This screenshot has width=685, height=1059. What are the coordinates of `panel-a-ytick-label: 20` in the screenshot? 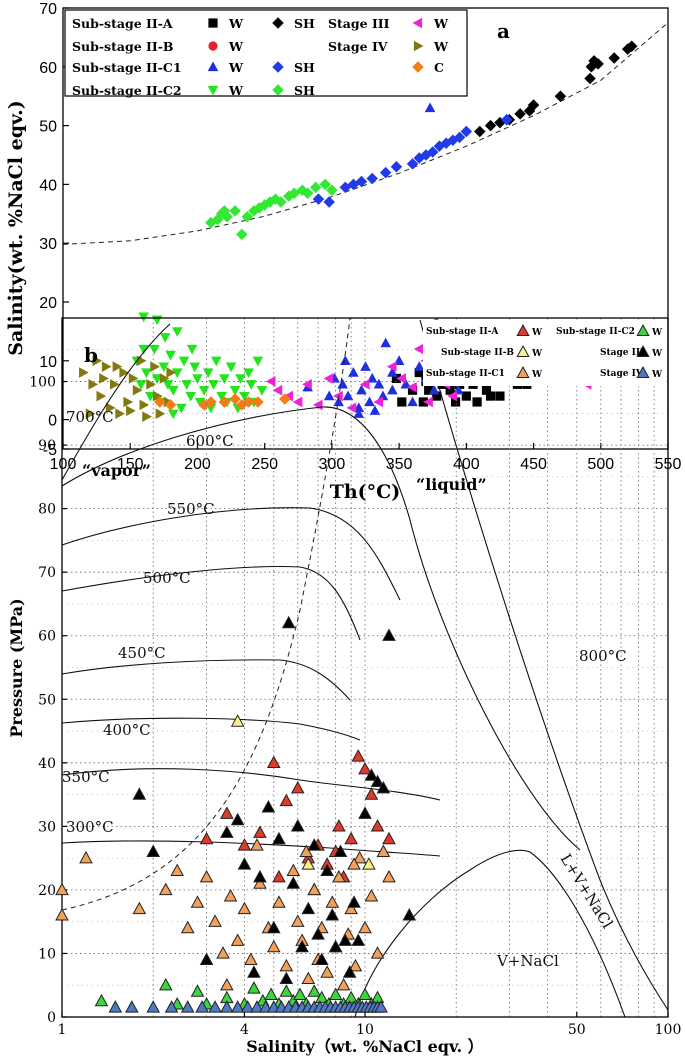 It's located at (48, 303).